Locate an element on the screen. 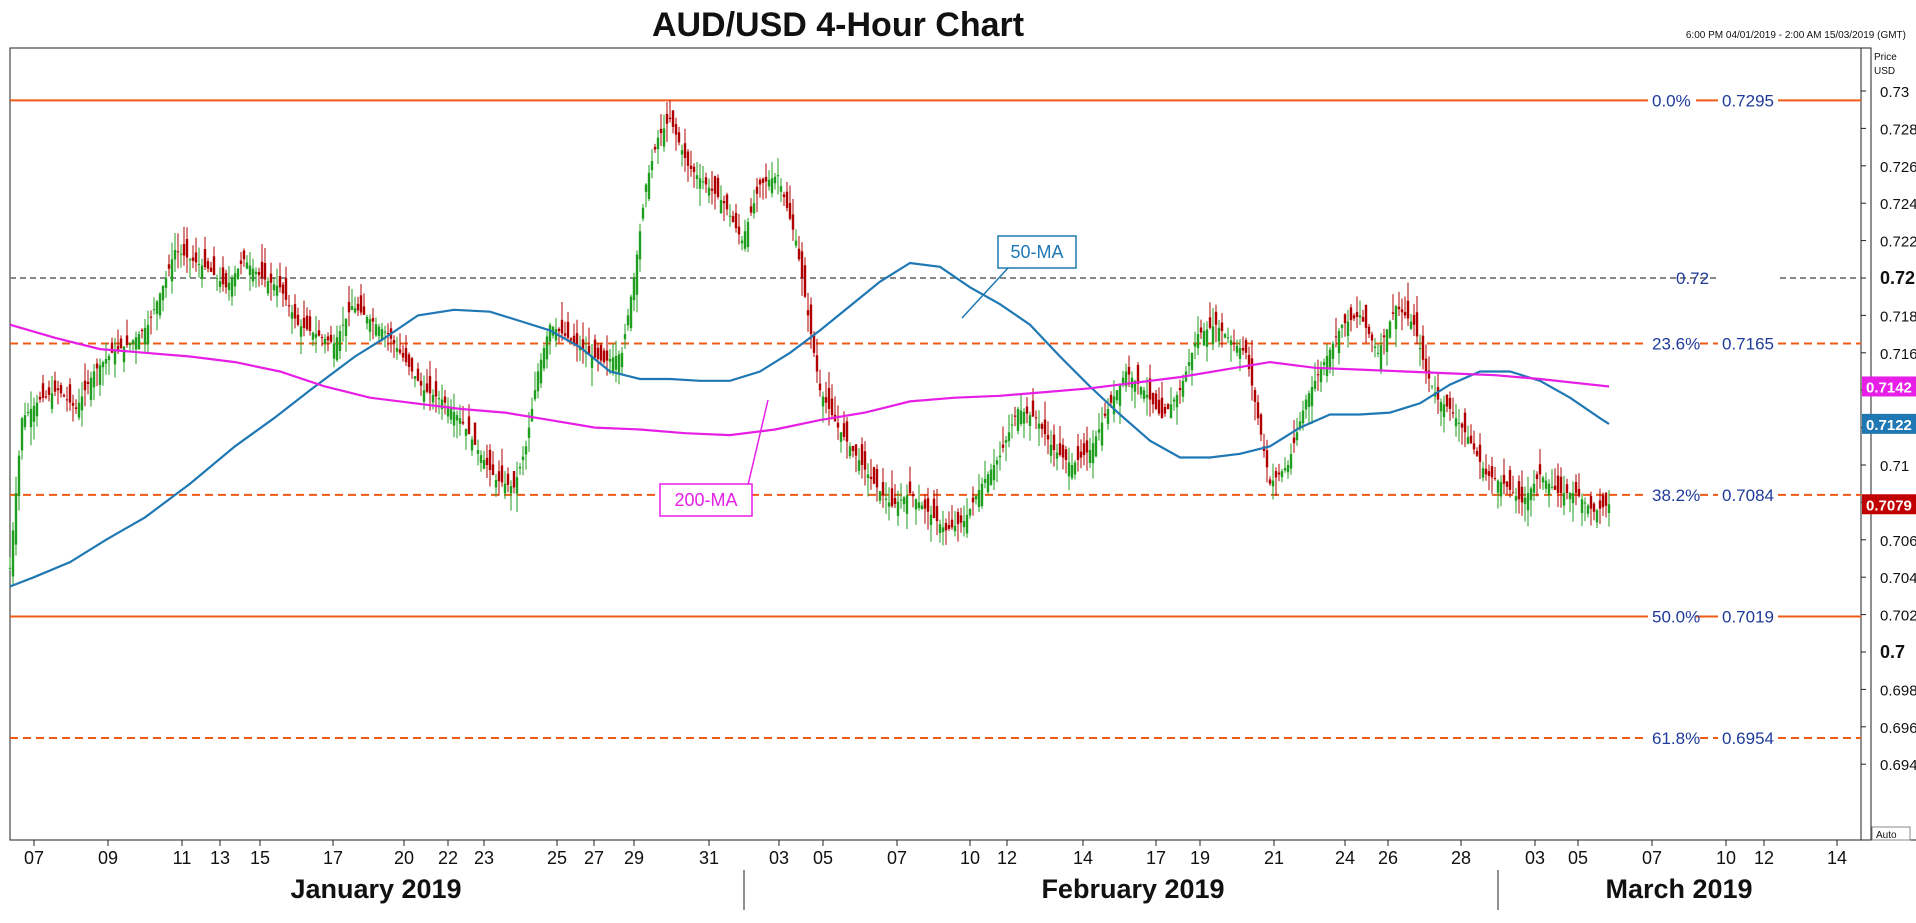  level-label-2: 23.6% is located at coordinates (1676, 343).